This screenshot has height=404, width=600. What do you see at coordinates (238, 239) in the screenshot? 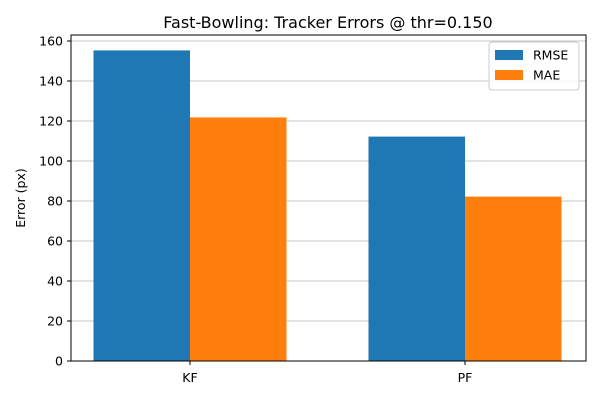
I see `bar-mae-kf` at bounding box center [238, 239].